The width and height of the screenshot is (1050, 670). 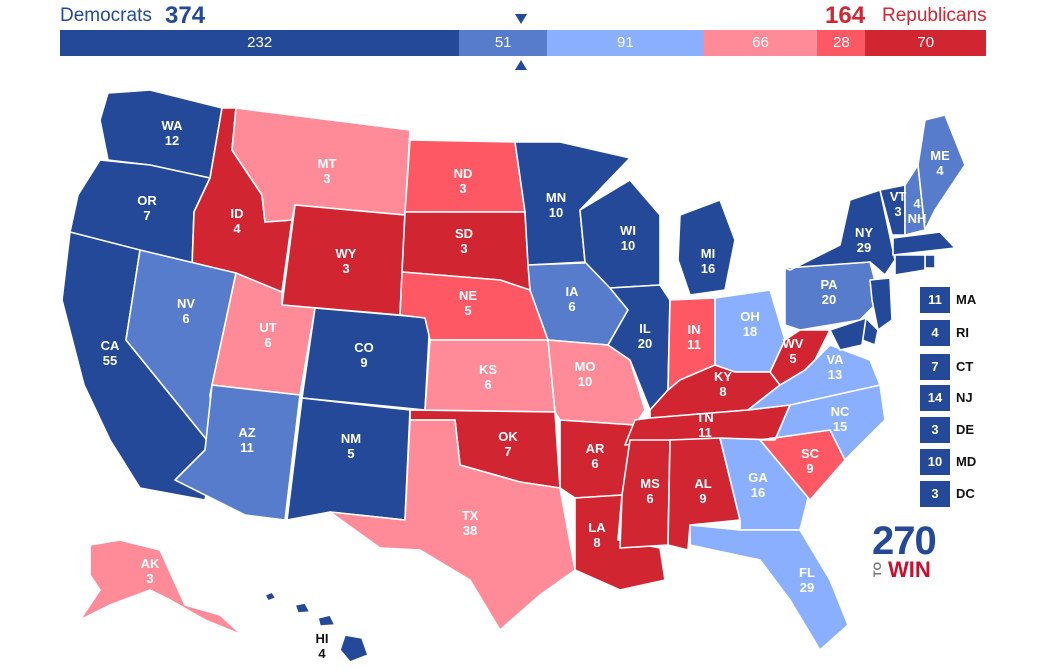 What do you see at coordinates (556, 205) in the screenshot?
I see `label-mn: MN 10` at bounding box center [556, 205].